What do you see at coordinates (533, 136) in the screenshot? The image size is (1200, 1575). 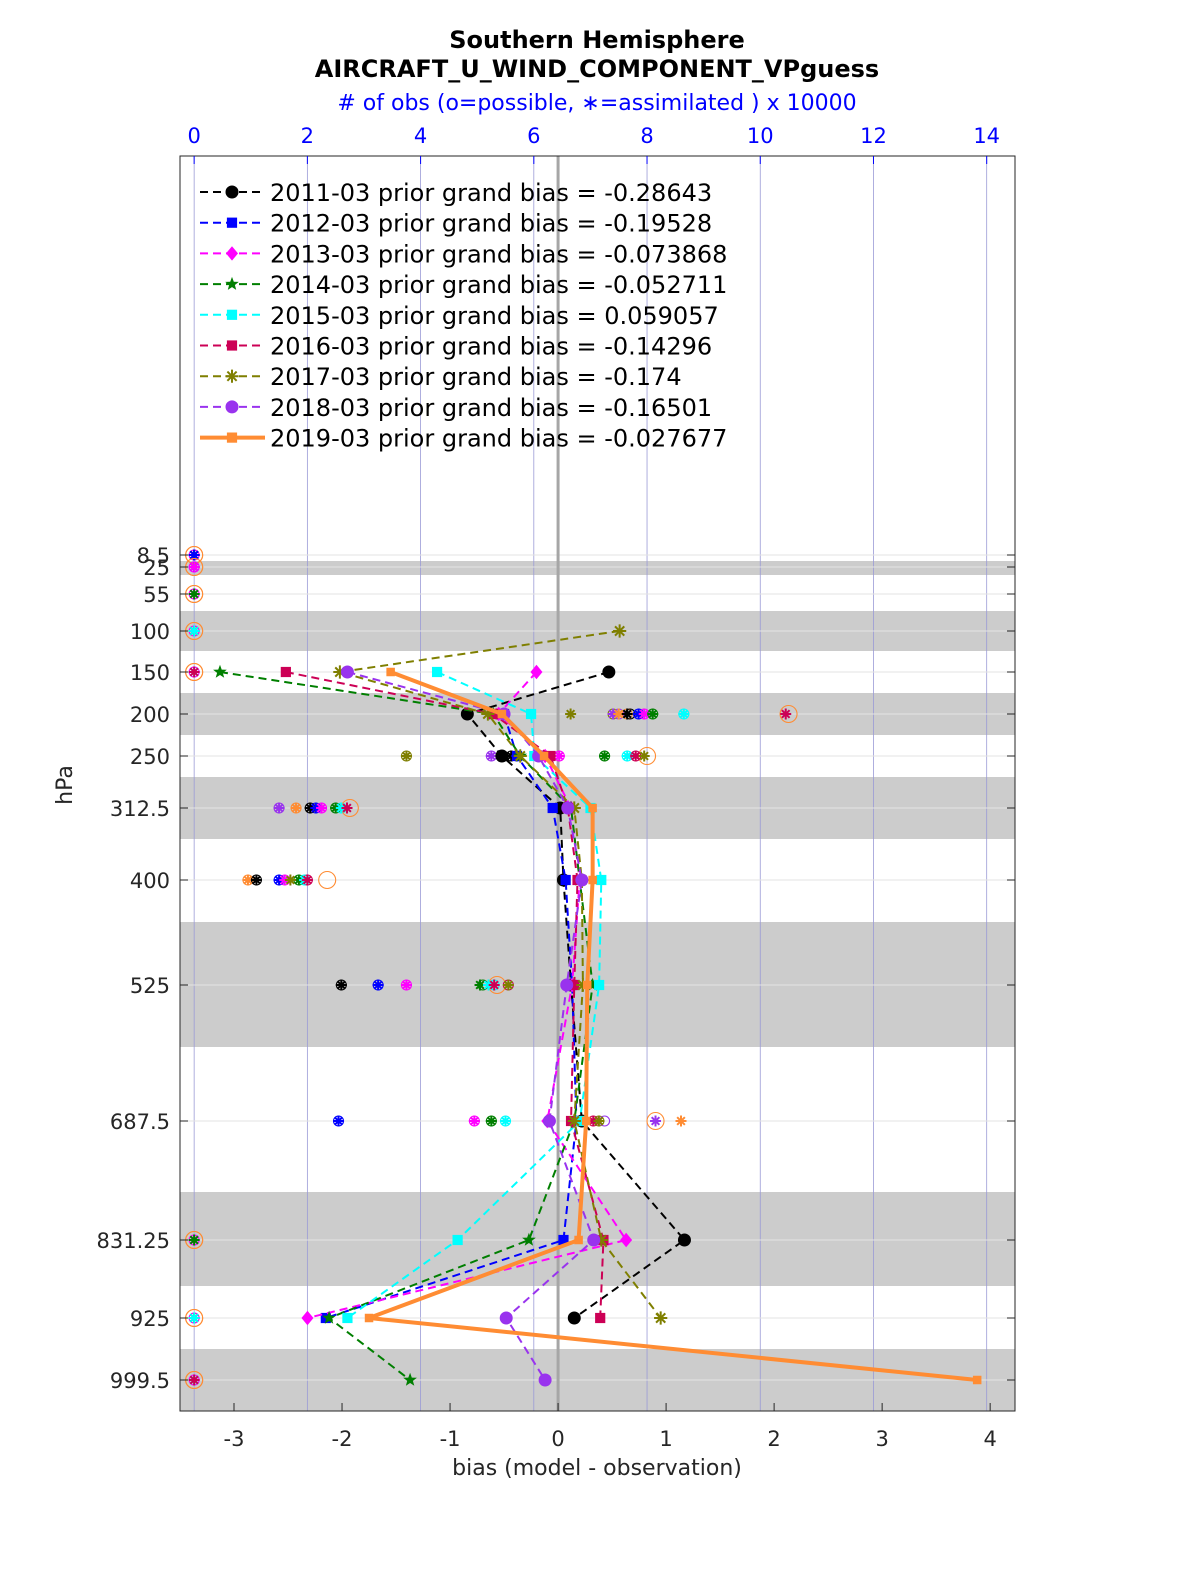 I see `top-x-tick-label: 6` at bounding box center [533, 136].